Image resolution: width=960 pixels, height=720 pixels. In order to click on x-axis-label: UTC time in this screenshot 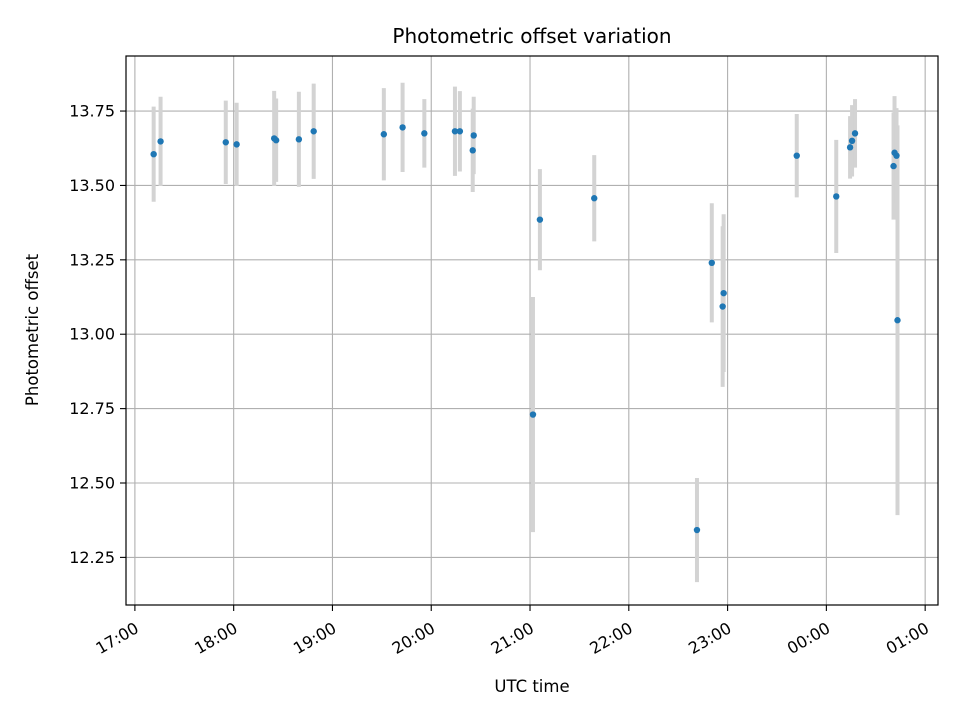, I will do `click(531, 686)`.